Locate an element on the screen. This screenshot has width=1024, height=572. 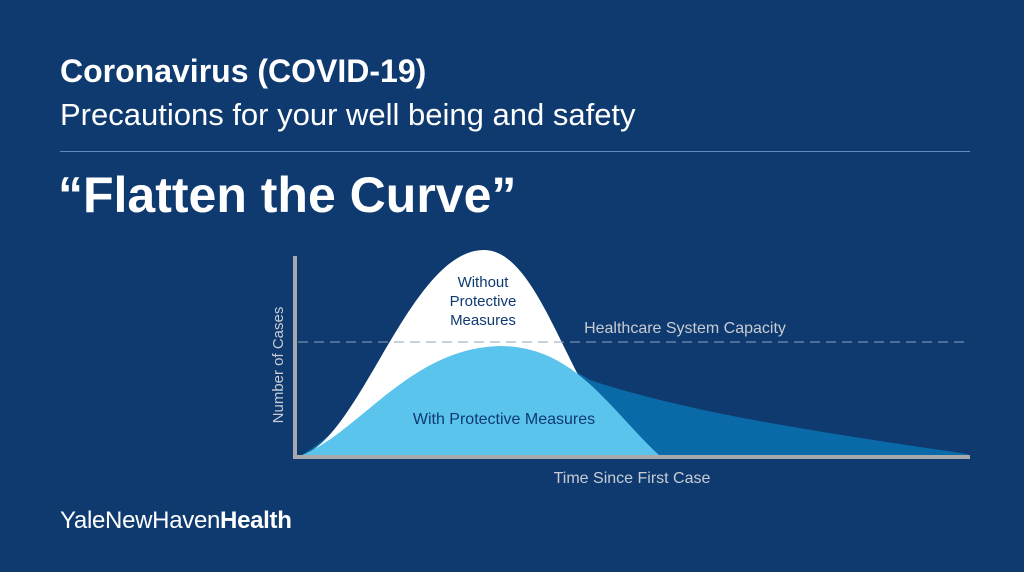
peak-label-line-1: Without is located at coordinates (484, 282).